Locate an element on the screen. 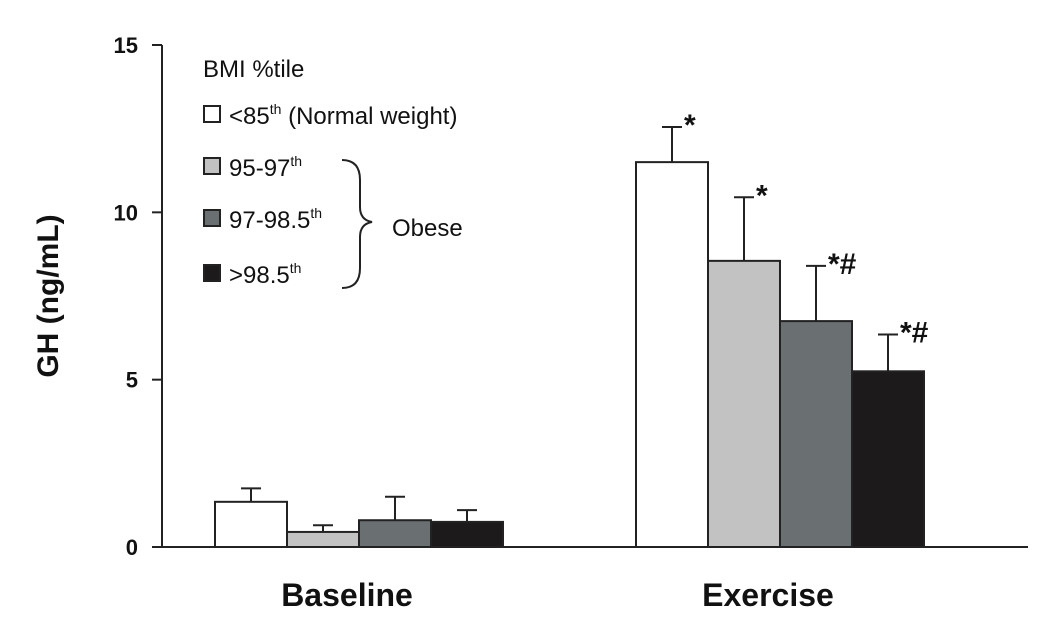  significance-exercise-97-98-5: *# is located at coordinates (842, 264).